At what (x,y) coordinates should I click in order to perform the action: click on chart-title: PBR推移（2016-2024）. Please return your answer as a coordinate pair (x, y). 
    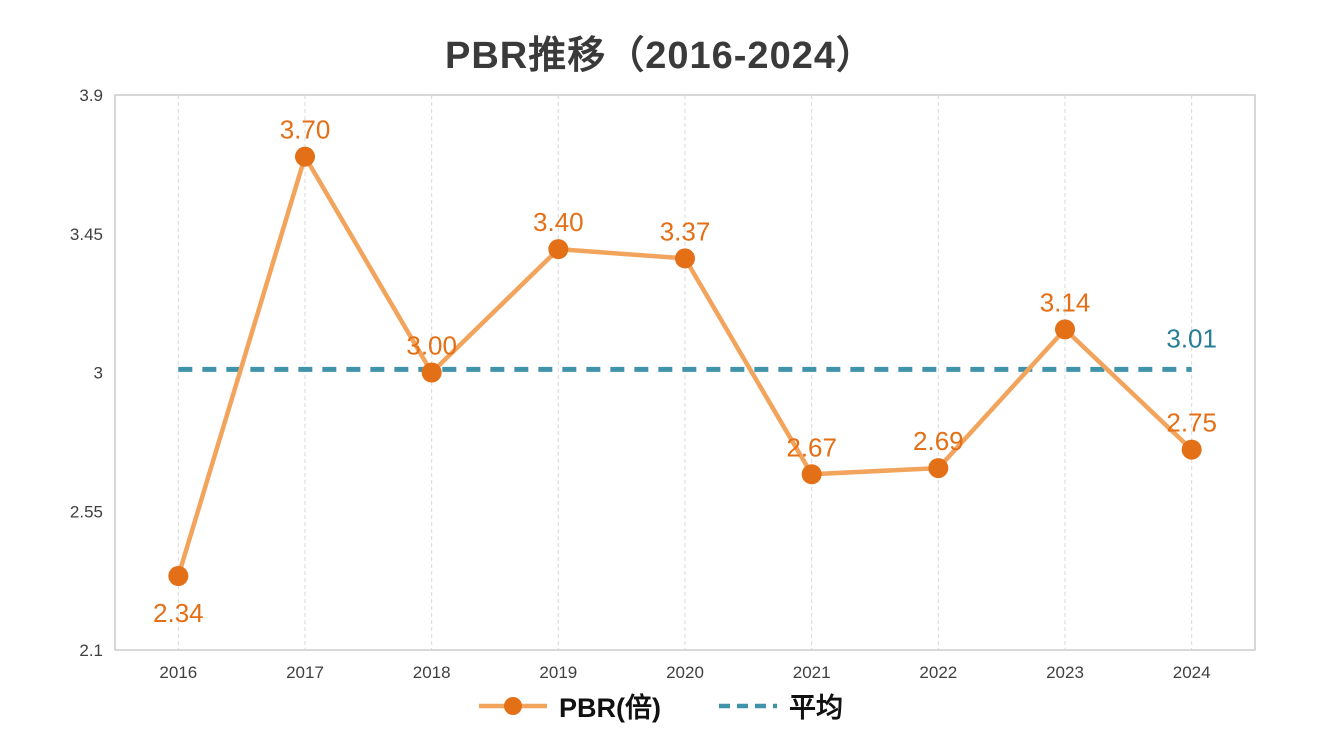
    Looking at the image, I should click on (660, 56).